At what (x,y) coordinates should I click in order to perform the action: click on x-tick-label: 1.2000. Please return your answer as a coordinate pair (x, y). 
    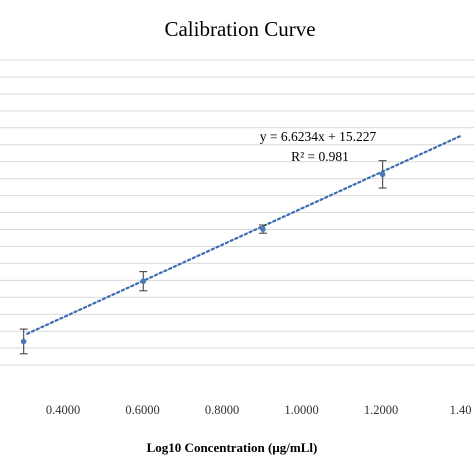
    Looking at the image, I should click on (381, 410).